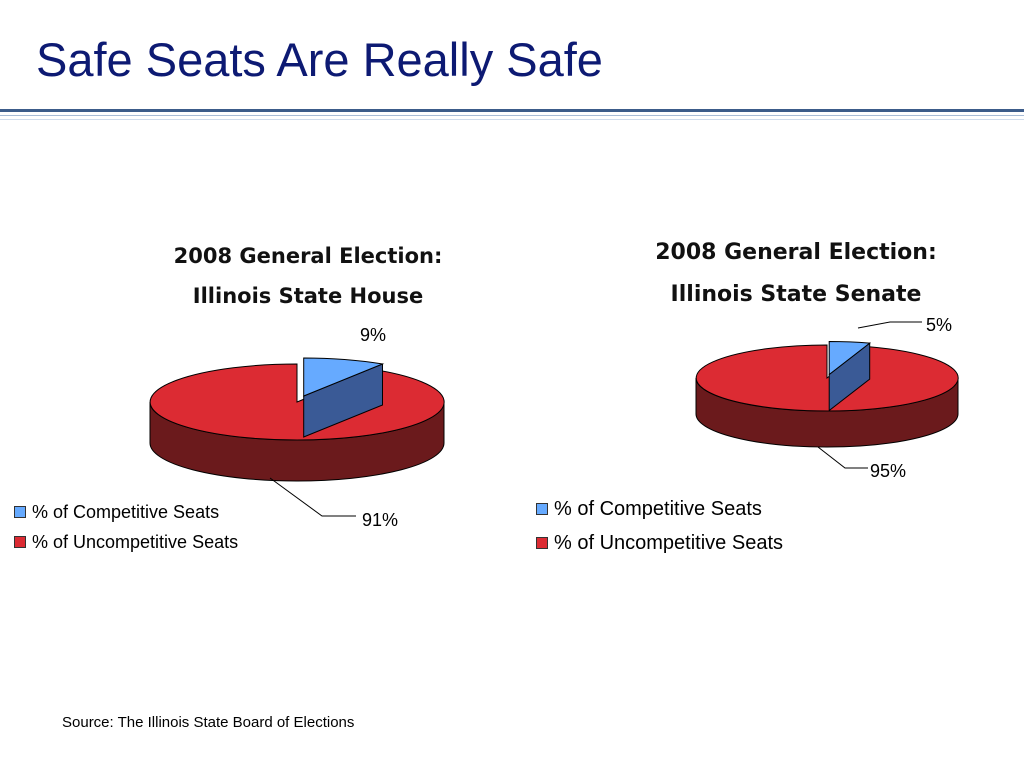  What do you see at coordinates (668, 542) in the screenshot?
I see `senate-legend-label-uncompetitive: % of Uncompetitive Seats` at bounding box center [668, 542].